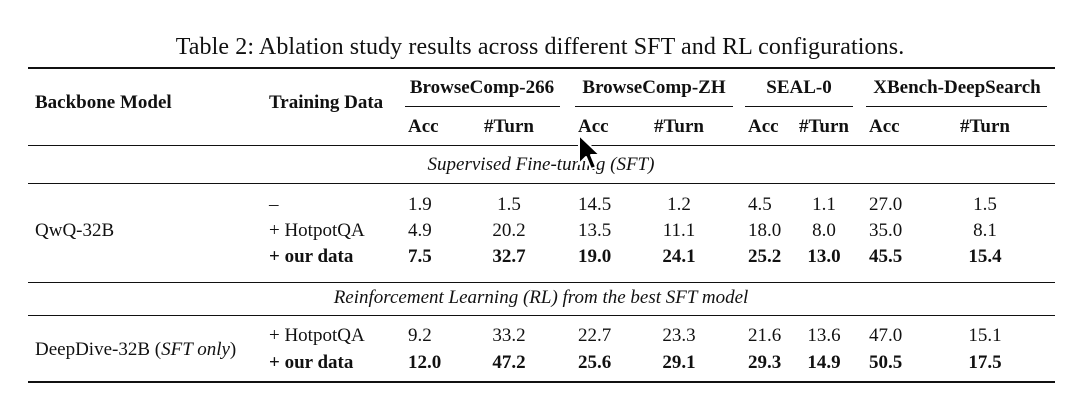  I want to click on value-cell: 17.5, so click(985, 362).